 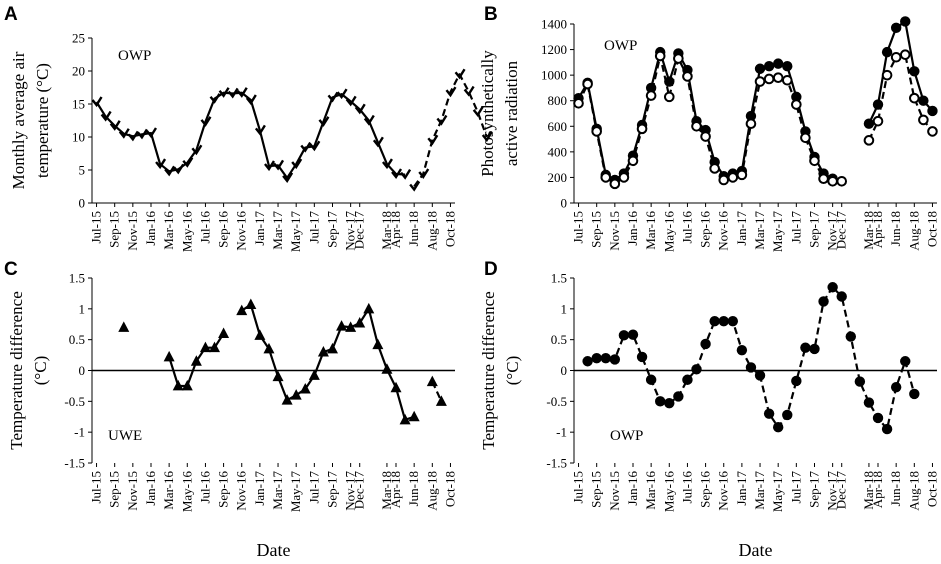 I want to click on y-axis-label-line: Photosynthetically, so click(x=487, y=113).